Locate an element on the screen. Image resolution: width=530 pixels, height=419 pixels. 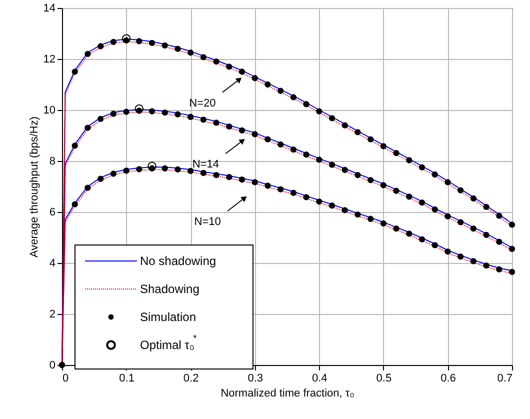
legend-label: No shadowing is located at coordinates (178, 261).